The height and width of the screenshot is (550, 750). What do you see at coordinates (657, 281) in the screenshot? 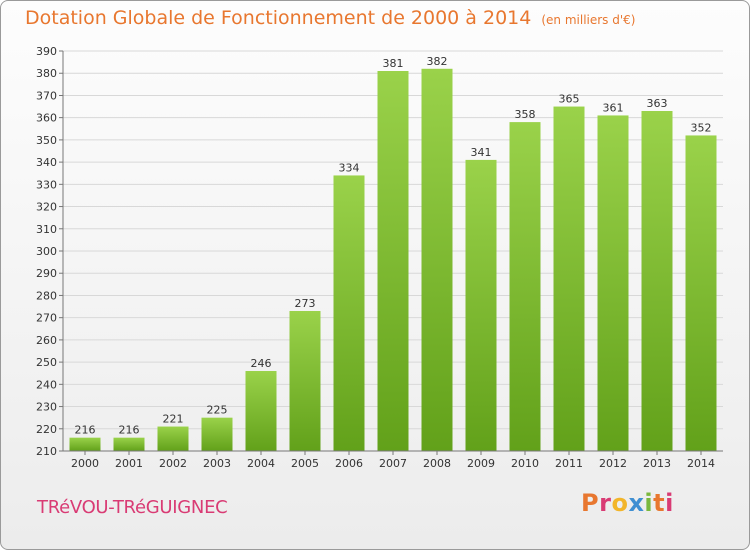
I see `bar-2013` at bounding box center [657, 281].